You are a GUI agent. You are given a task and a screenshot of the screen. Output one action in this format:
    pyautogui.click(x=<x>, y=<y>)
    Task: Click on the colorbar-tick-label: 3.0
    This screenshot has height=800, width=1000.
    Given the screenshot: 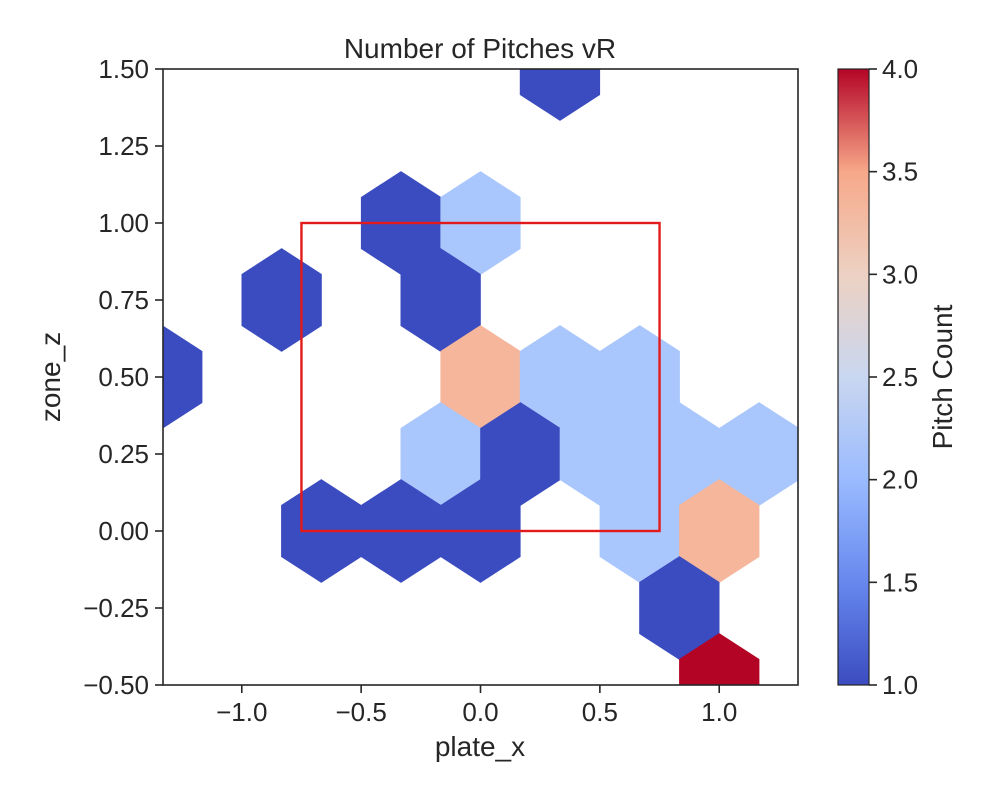 What is the action you would take?
    pyautogui.click(x=900, y=274)
    